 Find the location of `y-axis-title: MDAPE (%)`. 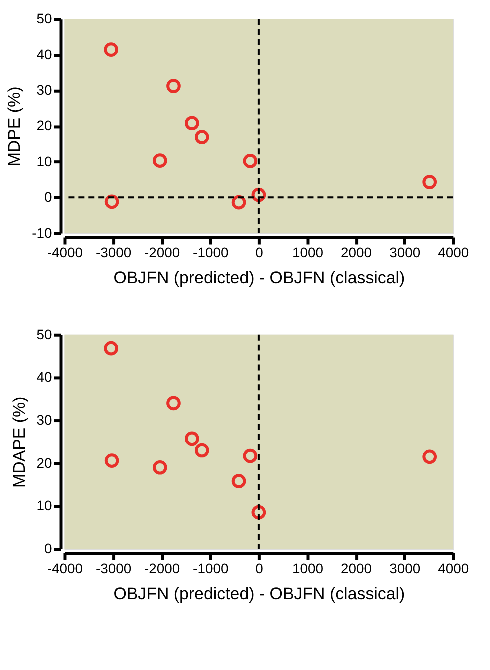

y-axis-title: MDAPE (%) is located at coordinates (19, 442).